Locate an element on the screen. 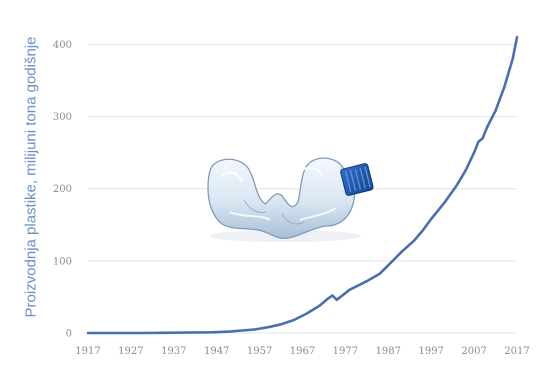  y-tick-label: 100 is located at coordinates (62, 261).